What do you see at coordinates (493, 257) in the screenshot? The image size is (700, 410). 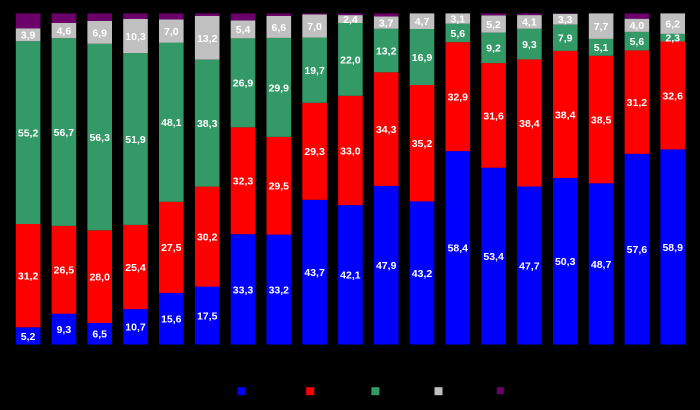 I see `svg-text: 53,4` at bounding box center [493, 257].